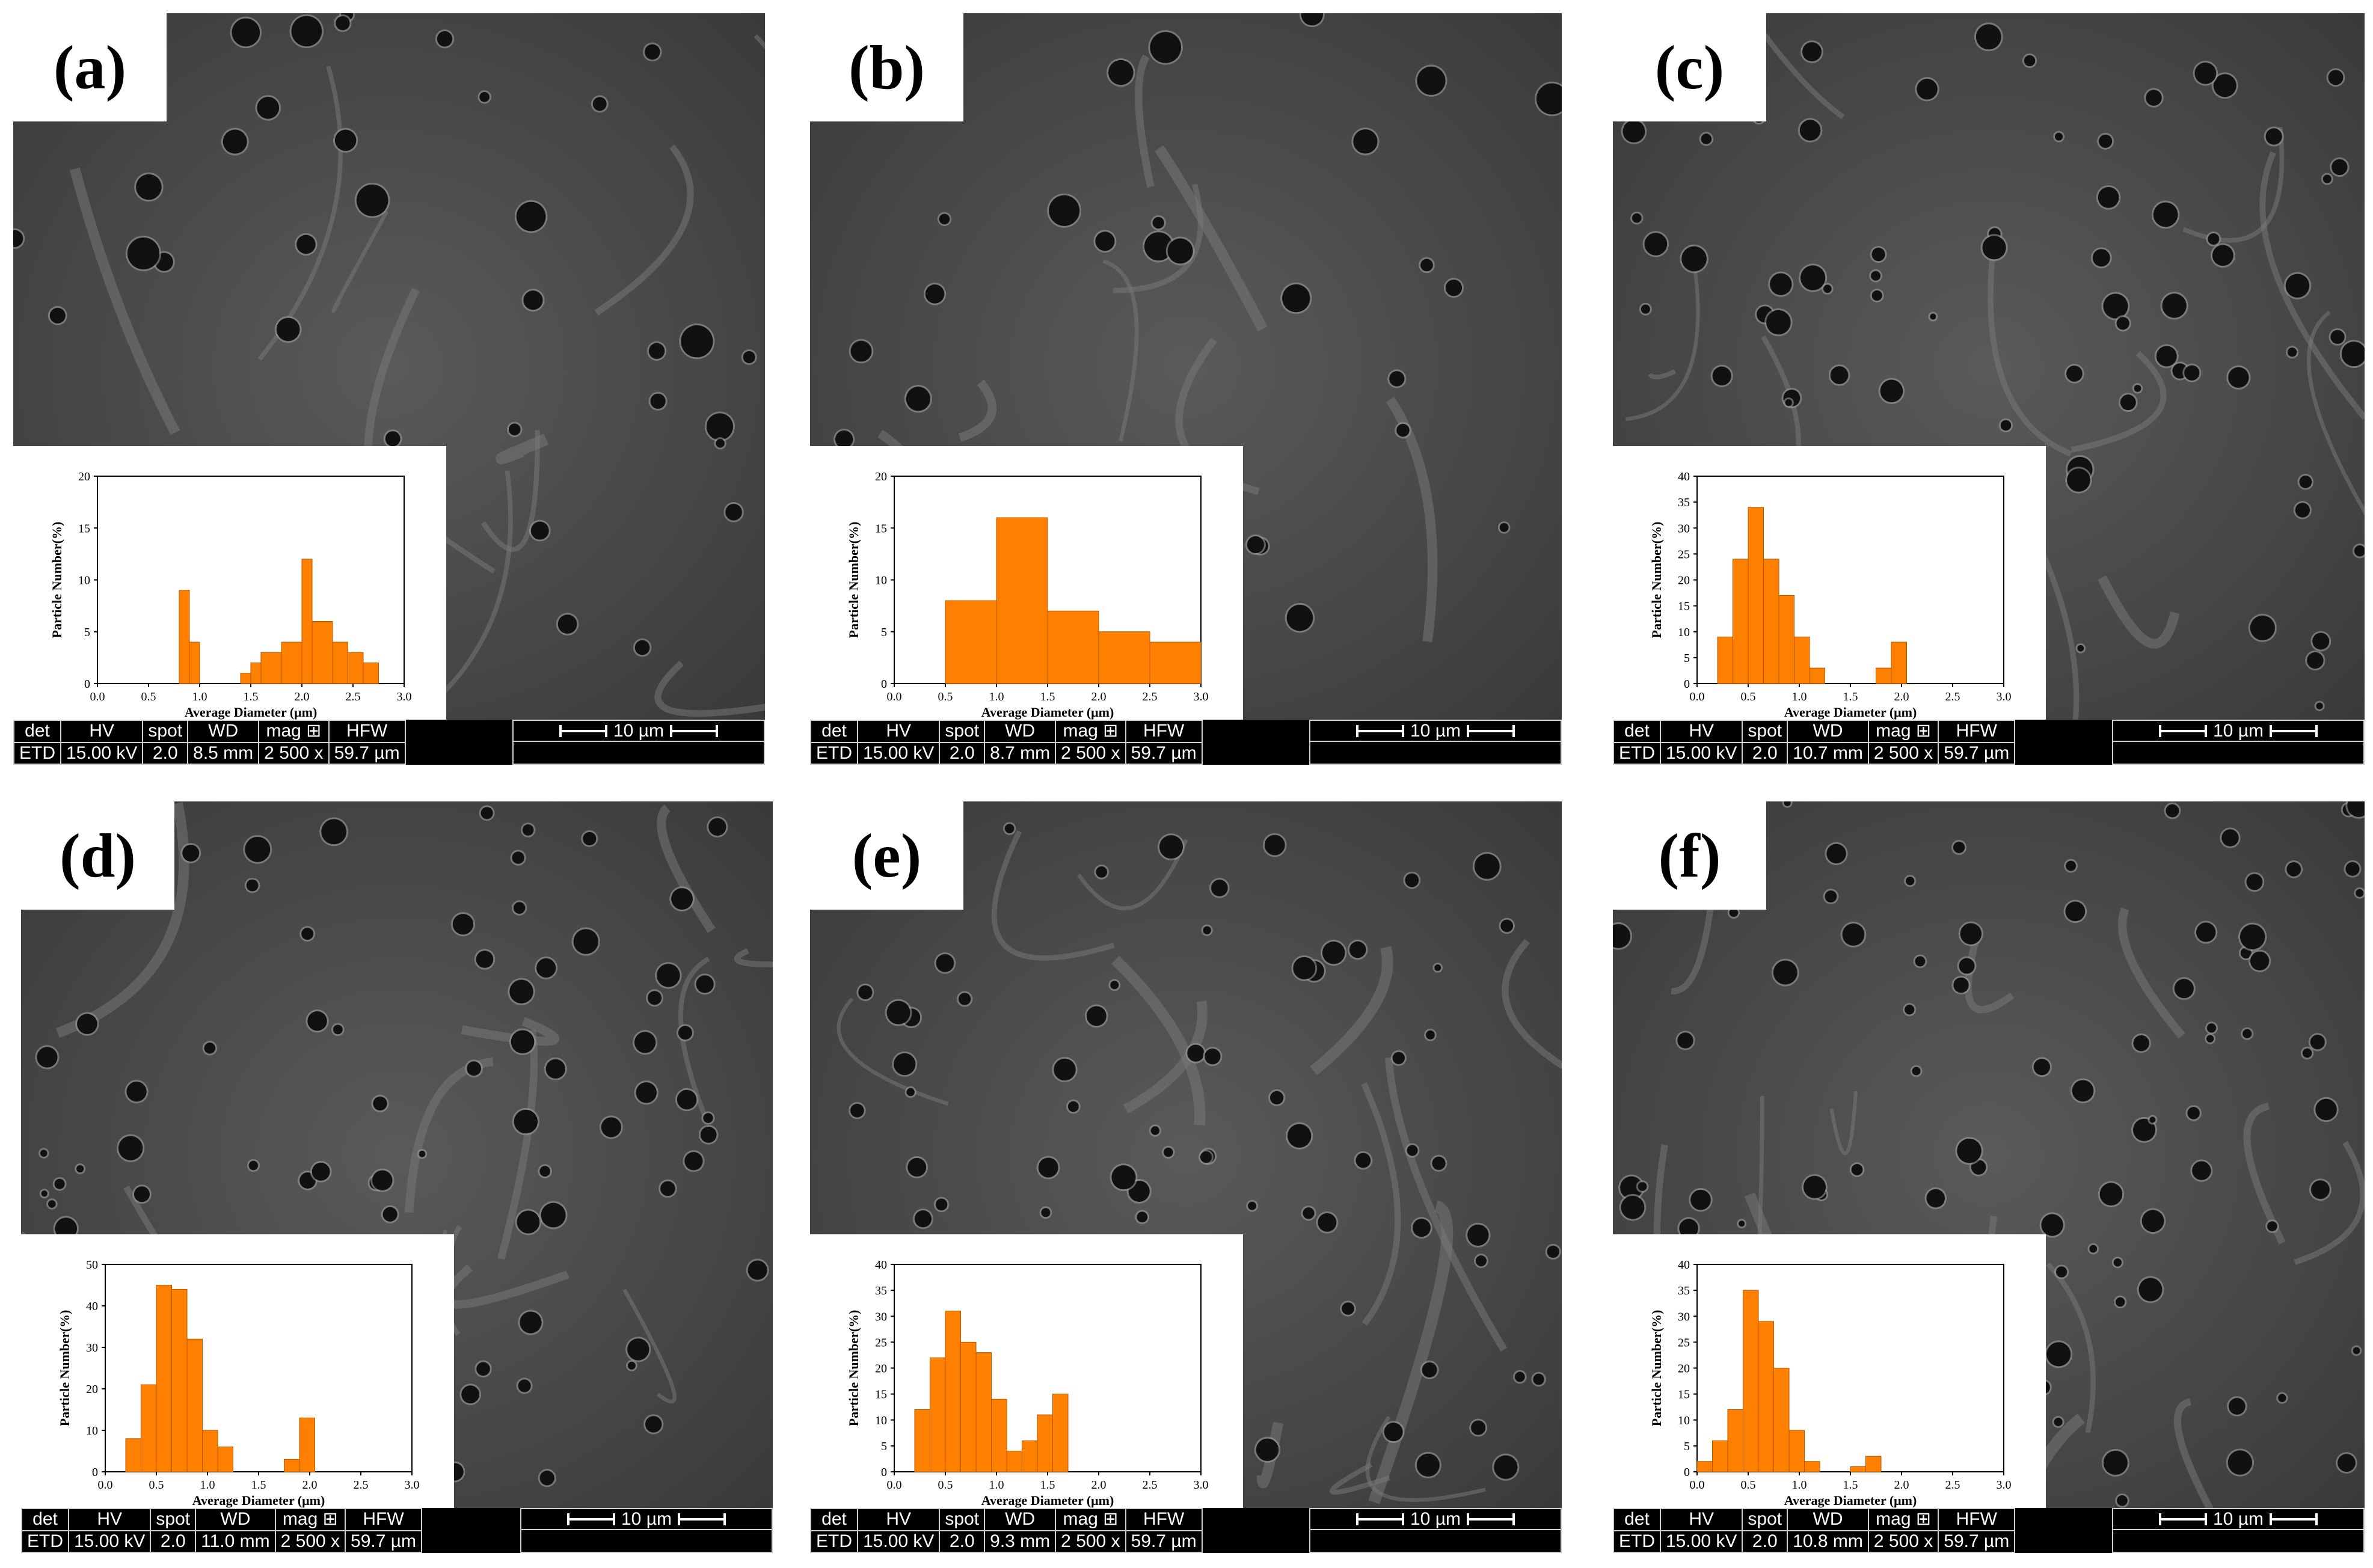 The image size is (2373, 1568). What do you see at coordinates (1828, 1541) in the screenshot?
I see `info-value: 10.8 mm` at bounding box center [1828, 1541].